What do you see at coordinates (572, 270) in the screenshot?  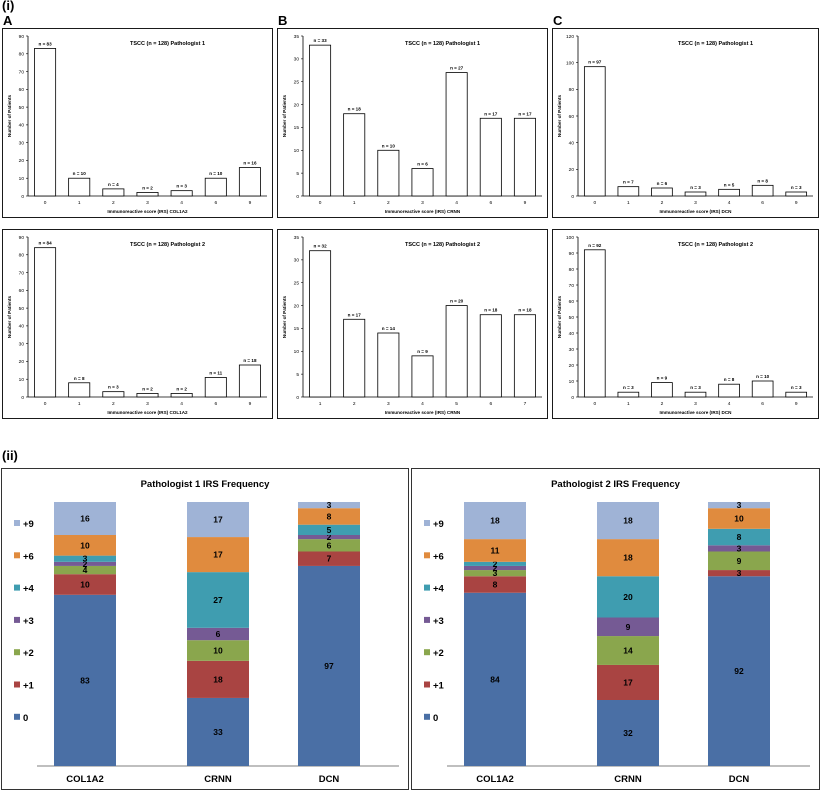 I see `y-tick-label: 80` at bounding box center [572, 270].